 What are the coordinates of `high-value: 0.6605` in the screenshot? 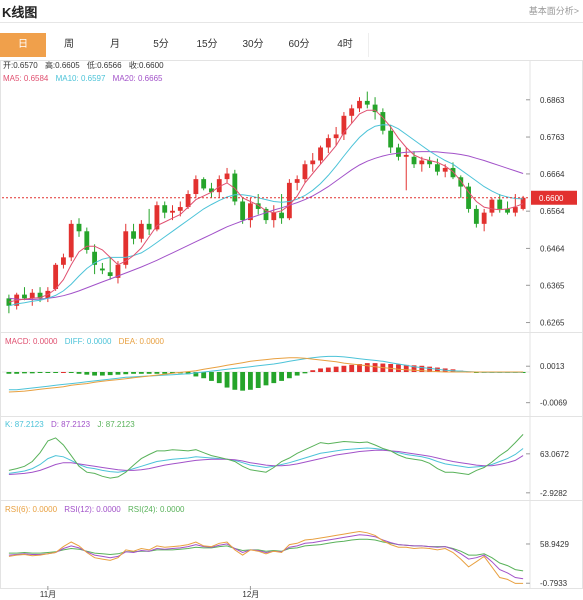 It's located at (67, 65).